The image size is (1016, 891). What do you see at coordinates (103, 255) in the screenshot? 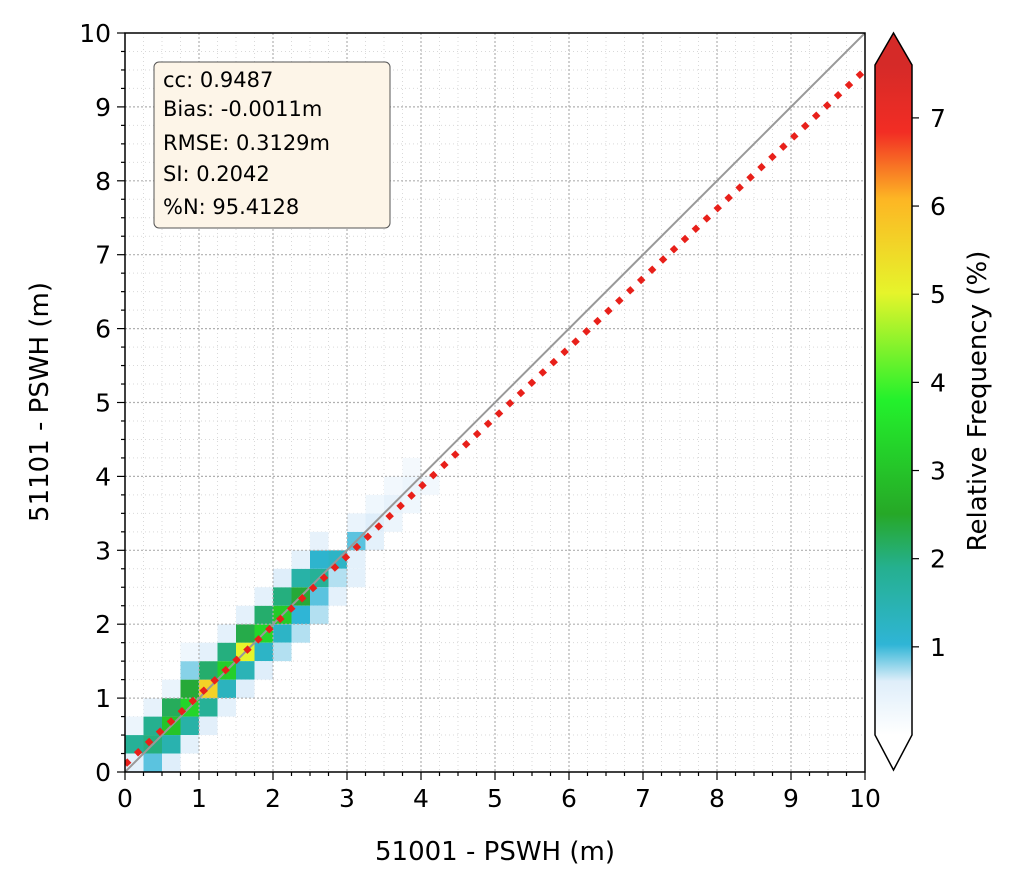
I see `y-tick-label: 7` at bounding box center [103, 255].